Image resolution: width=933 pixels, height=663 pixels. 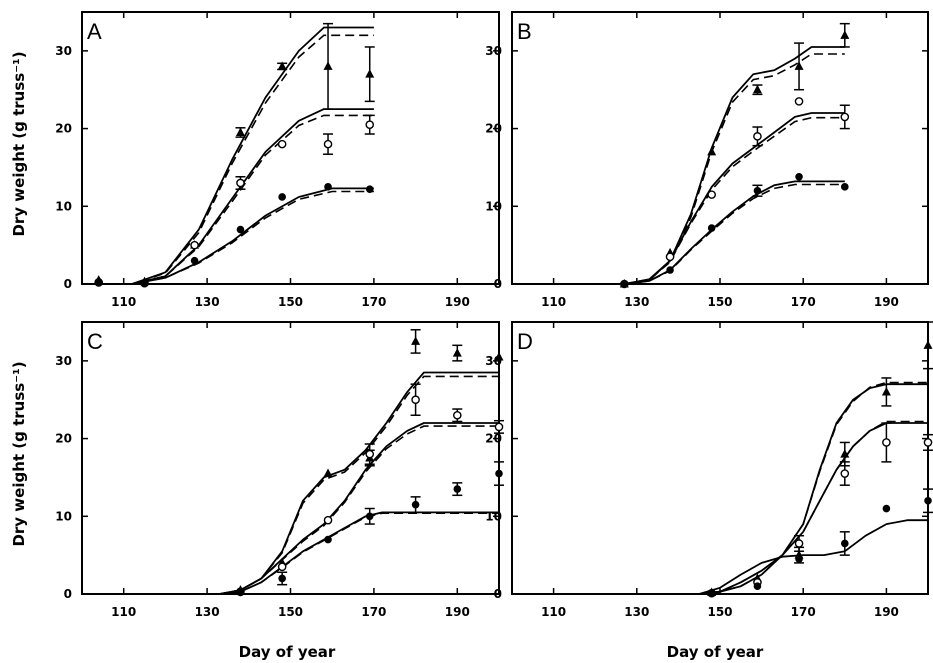 What do you see at coordinates (719, 612) in the screenshot?
I see `panel-d-xtick-label: 150` at bounding box center [719, 612].